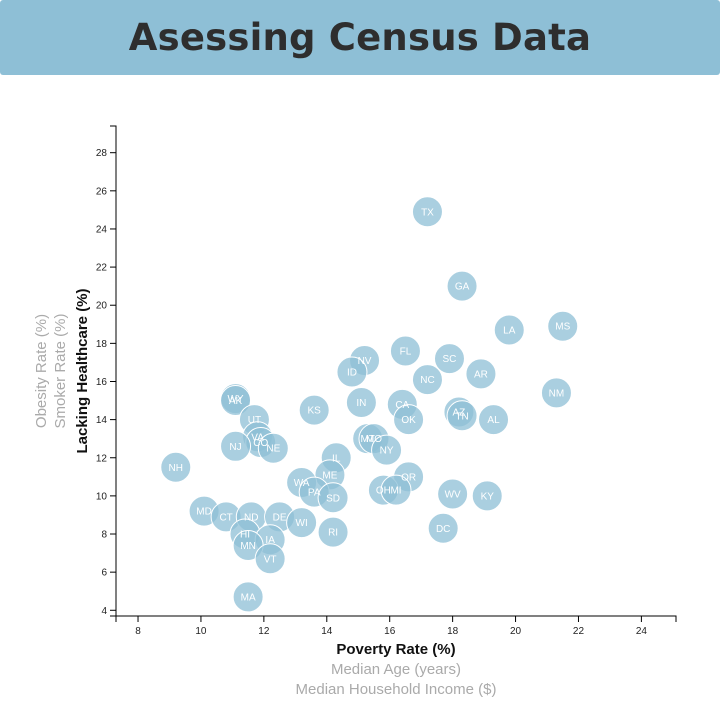  Describe the element at coordinates (327, 631) in the screenshot. I see `x-tick-label: 14` at that location.